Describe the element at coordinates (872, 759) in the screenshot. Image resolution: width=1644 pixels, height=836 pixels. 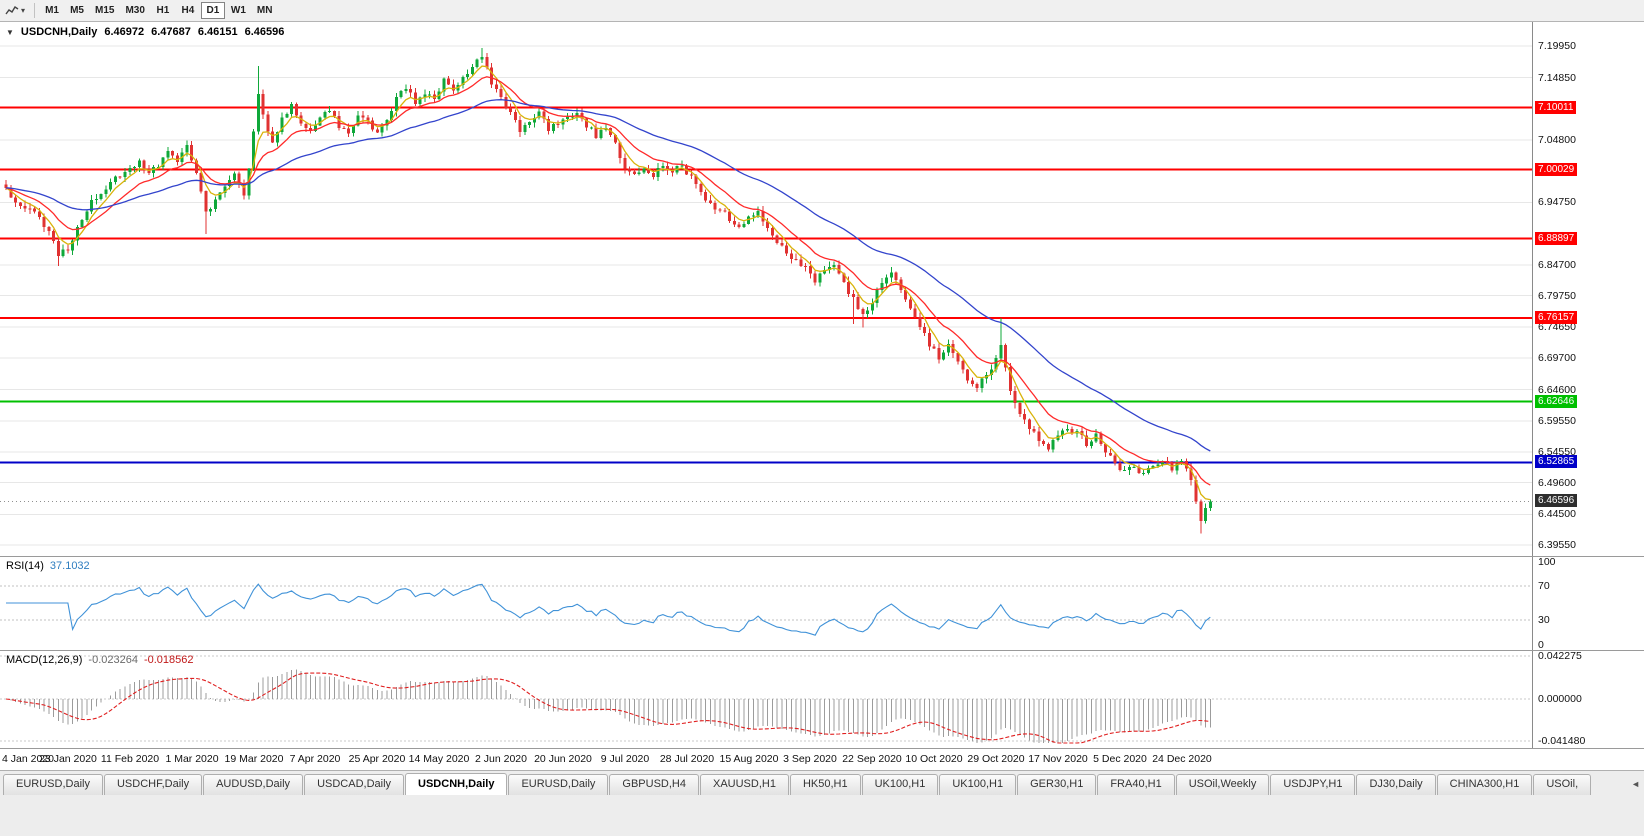
I see `date-tick-label: 22 Sep 2020` at that location.